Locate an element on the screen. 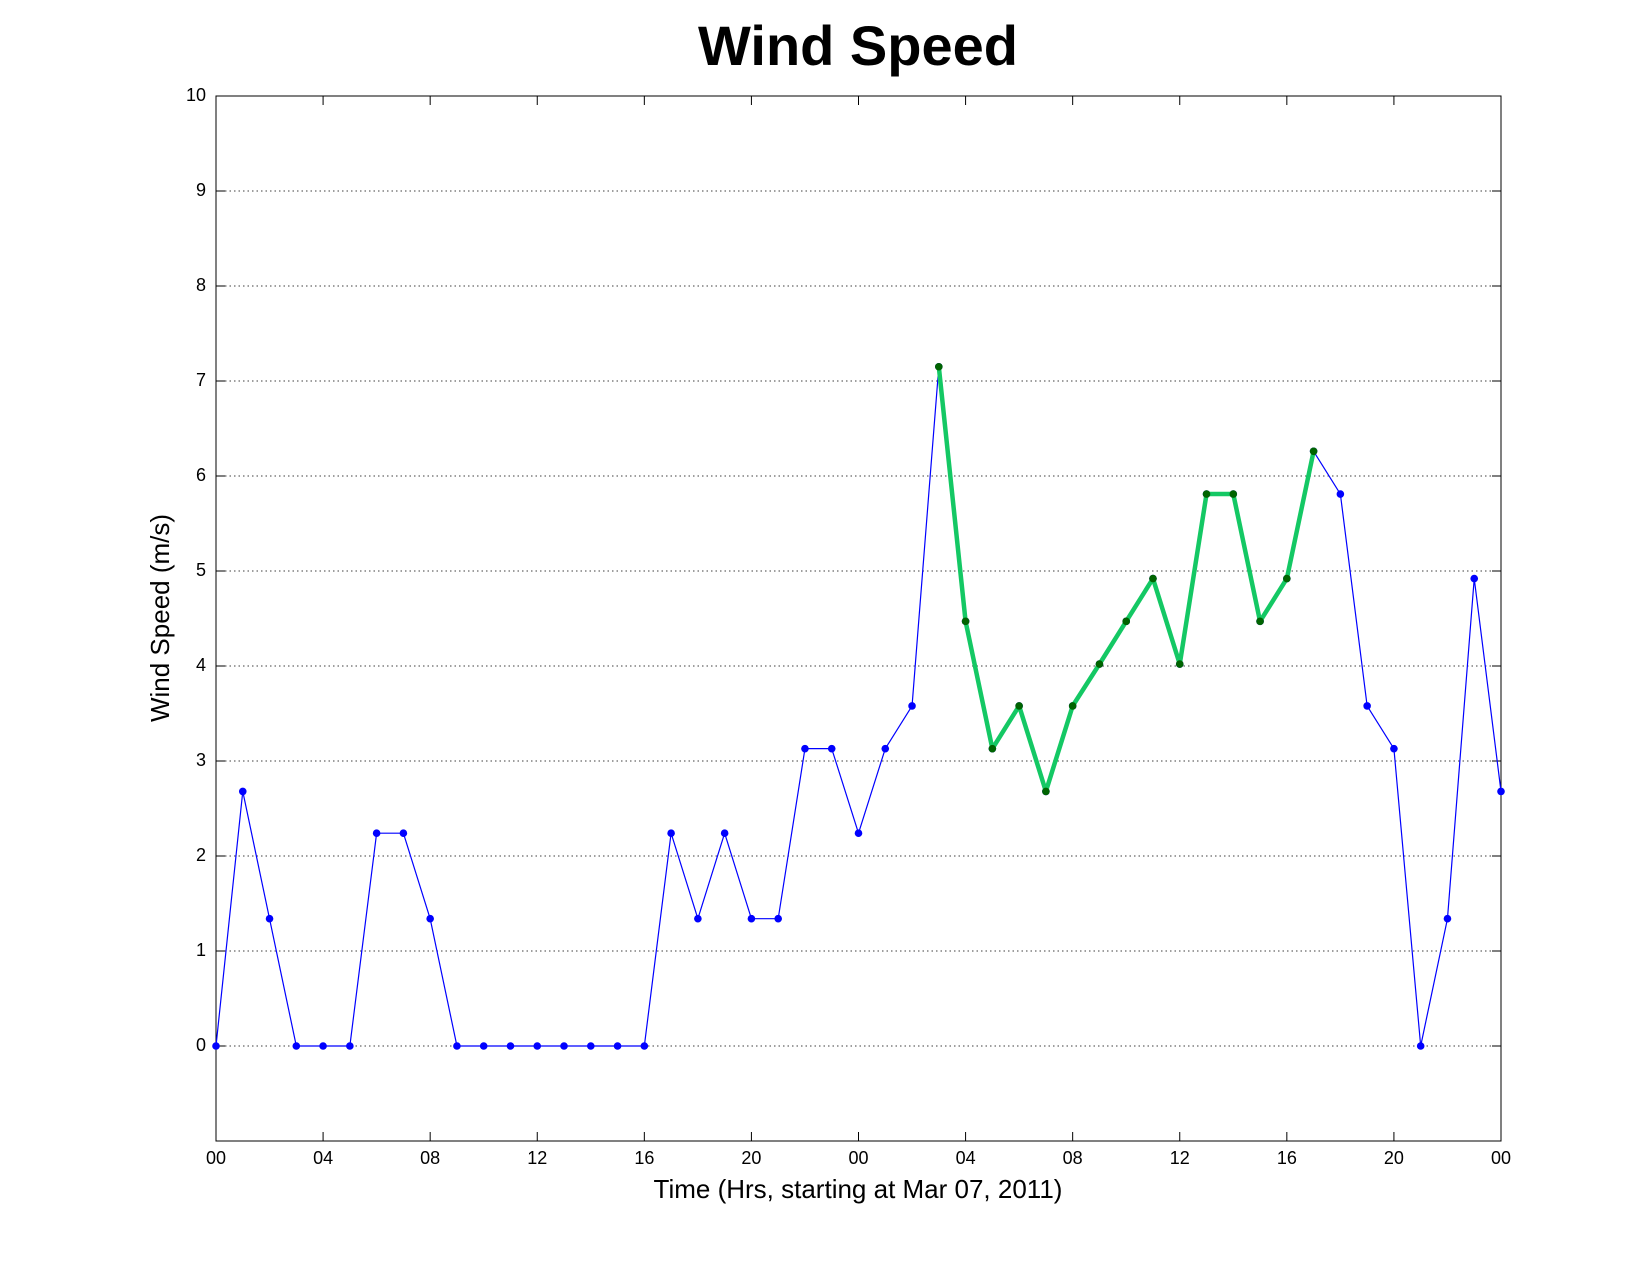  y-axis-label: Wind Speed (m/s) is located at coordinates (160, 618).